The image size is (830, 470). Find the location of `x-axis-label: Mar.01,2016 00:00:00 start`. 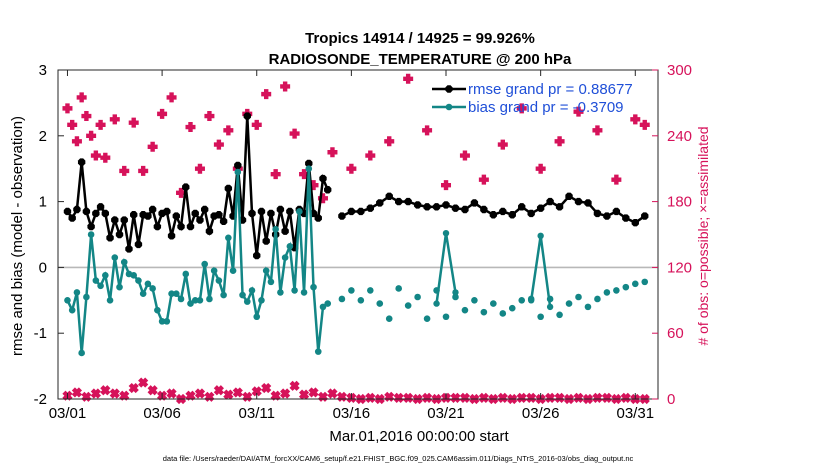

x-axis-label: Mar.01,2016 00:00:00 start is located at coordinates (419, 436).